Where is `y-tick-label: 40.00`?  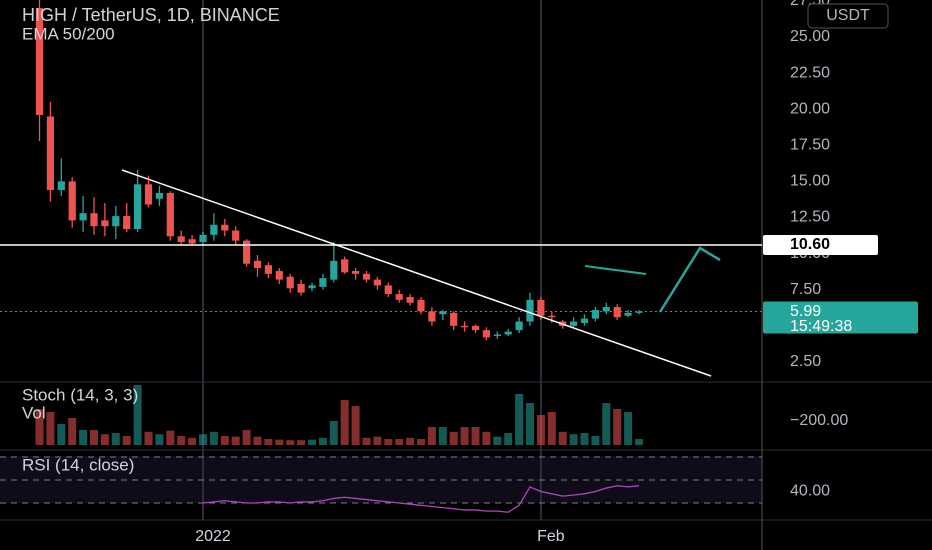 y-tick-label: 40.00 is located at coordinates (810, 491).